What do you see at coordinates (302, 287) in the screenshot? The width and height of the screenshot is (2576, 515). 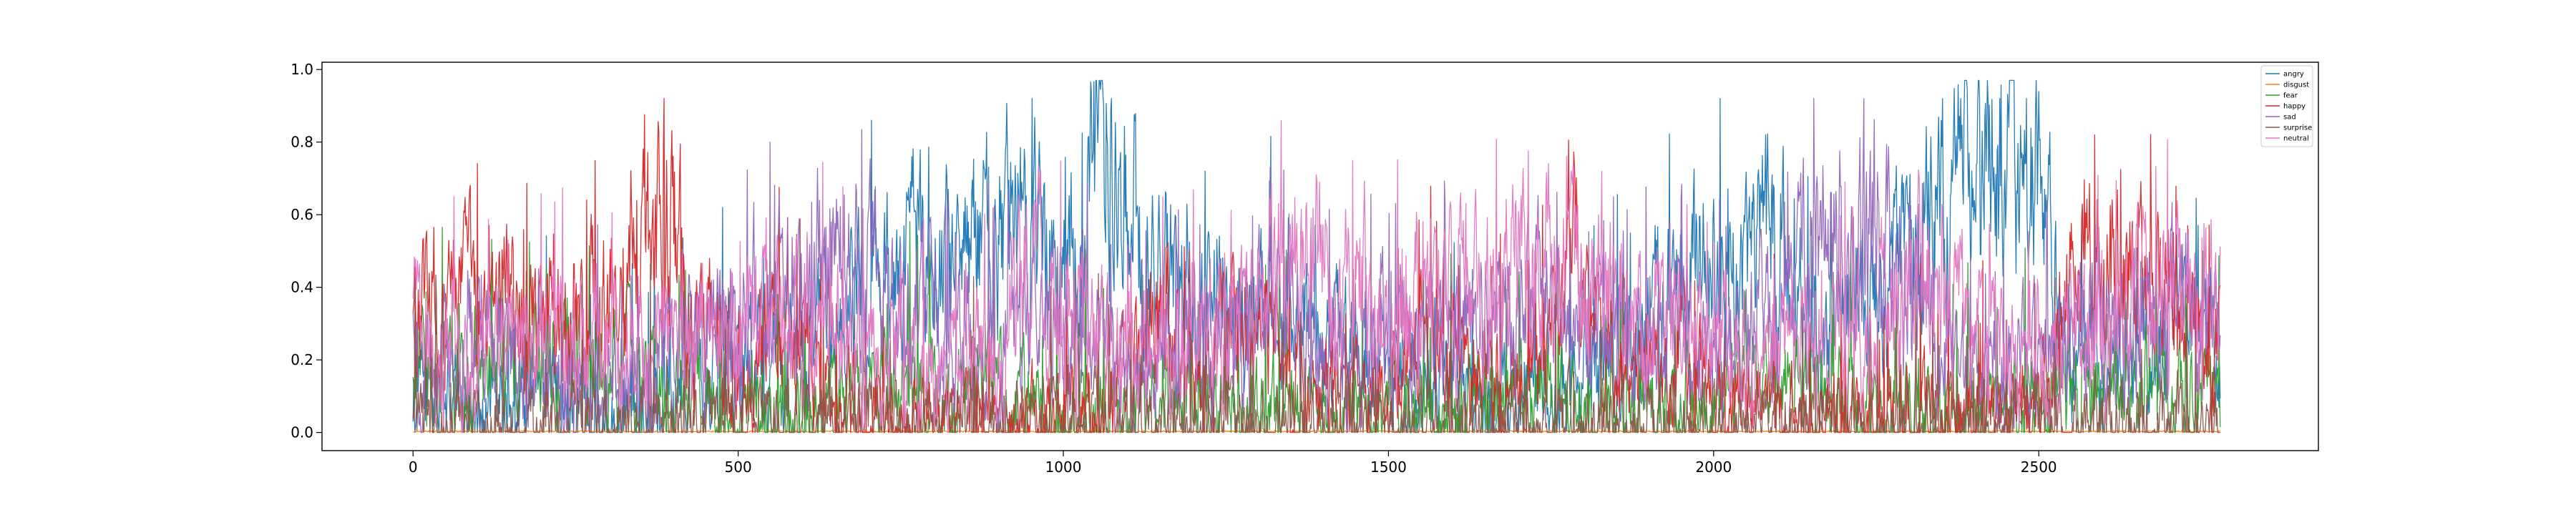 I see `y-tick-label: 0.4` at bounding box center [302, 287].